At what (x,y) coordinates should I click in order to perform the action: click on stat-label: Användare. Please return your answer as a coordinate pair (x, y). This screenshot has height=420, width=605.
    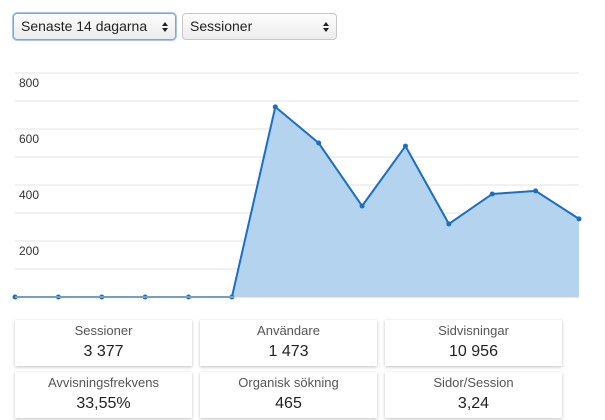
    Looking at the image, I should click on (288, 330).